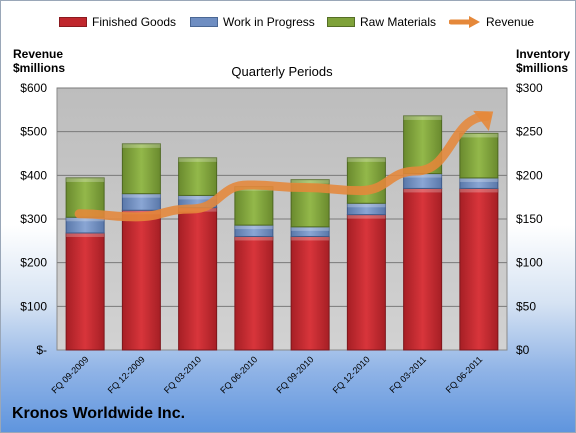 Image resolution: width=576 pixels, height=433 pixels. I want to click on left-tick-label: $200, so click(33, 263).